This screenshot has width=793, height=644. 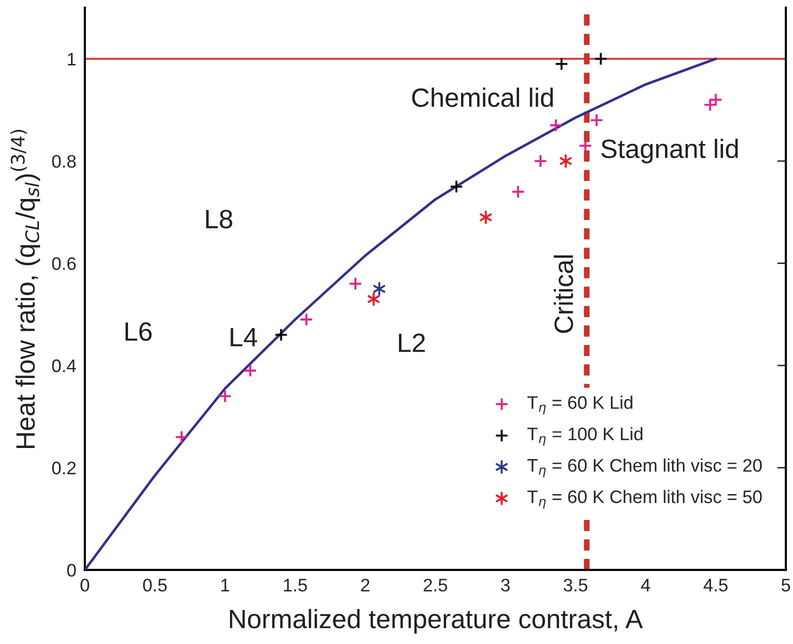 What do you see at coordinates (71, 570) in the screenshot?
I see `y-tick-label: 0` at bounding box center [71, 570].